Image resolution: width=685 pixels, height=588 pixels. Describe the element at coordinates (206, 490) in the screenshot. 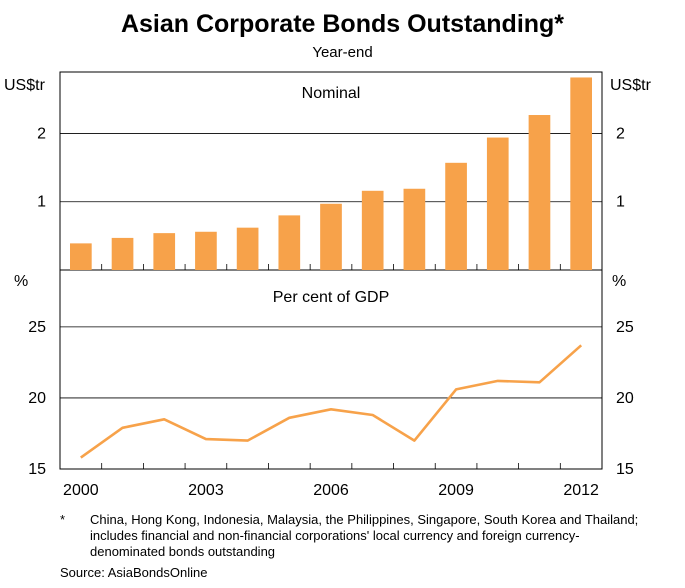

I see `x-tick-label: 2003` at that location.